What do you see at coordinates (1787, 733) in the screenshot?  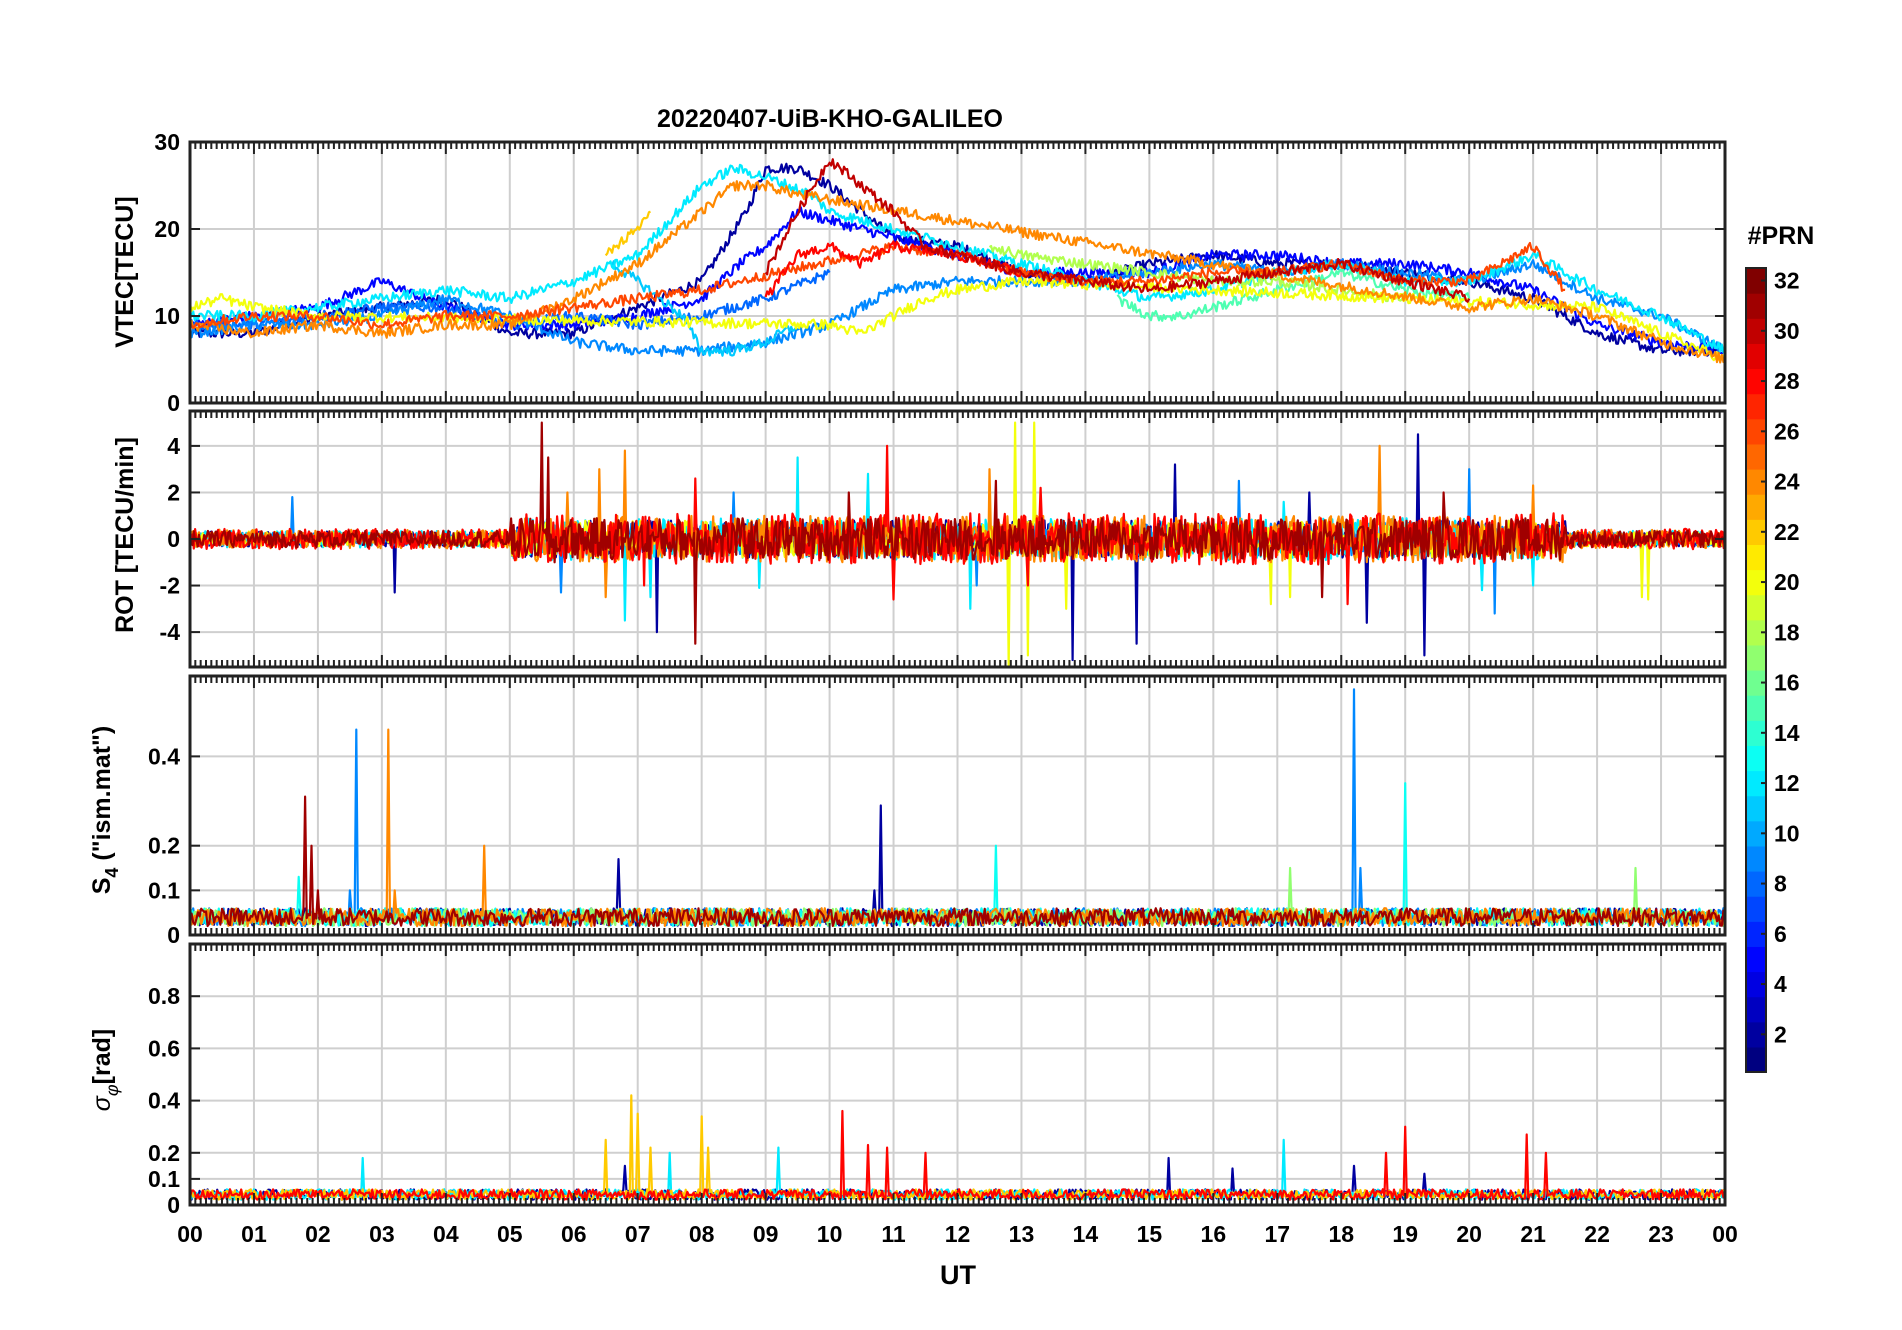 I see `colorbar-tick-label: 14` at bounding box center [1787, 733].